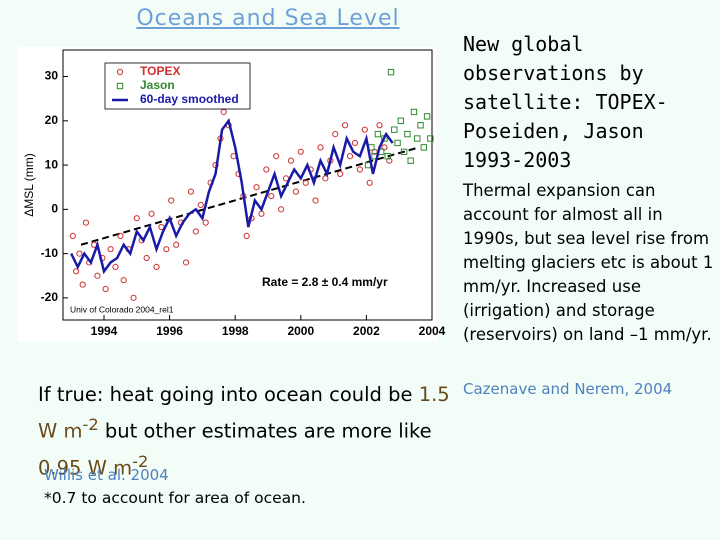  I want to click on slide-title: Oceans and Sea Level, so click(268, 18).